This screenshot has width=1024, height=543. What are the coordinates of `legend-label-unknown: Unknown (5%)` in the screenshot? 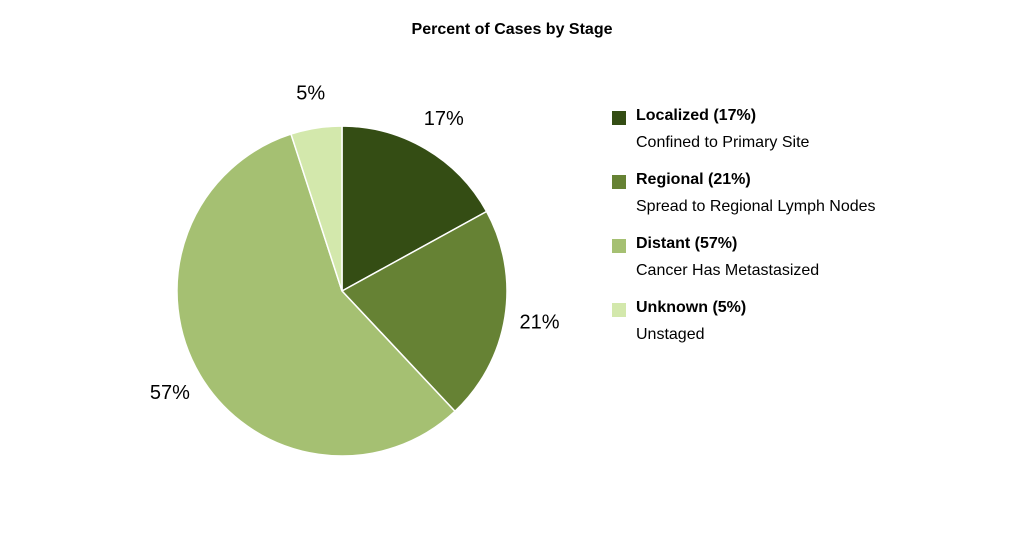 It's located at (691, 307).